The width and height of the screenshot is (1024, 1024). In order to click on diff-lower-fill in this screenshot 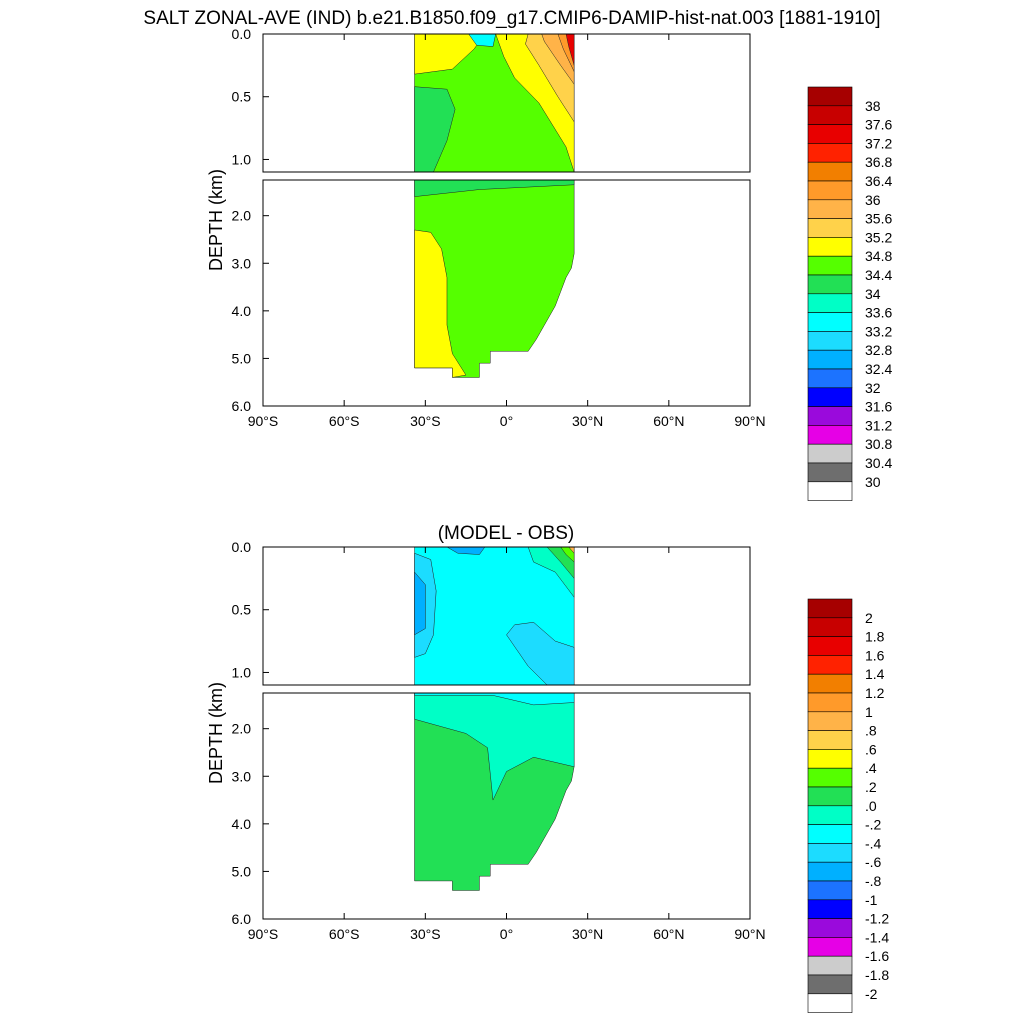, I will do `click(494, 791)`.